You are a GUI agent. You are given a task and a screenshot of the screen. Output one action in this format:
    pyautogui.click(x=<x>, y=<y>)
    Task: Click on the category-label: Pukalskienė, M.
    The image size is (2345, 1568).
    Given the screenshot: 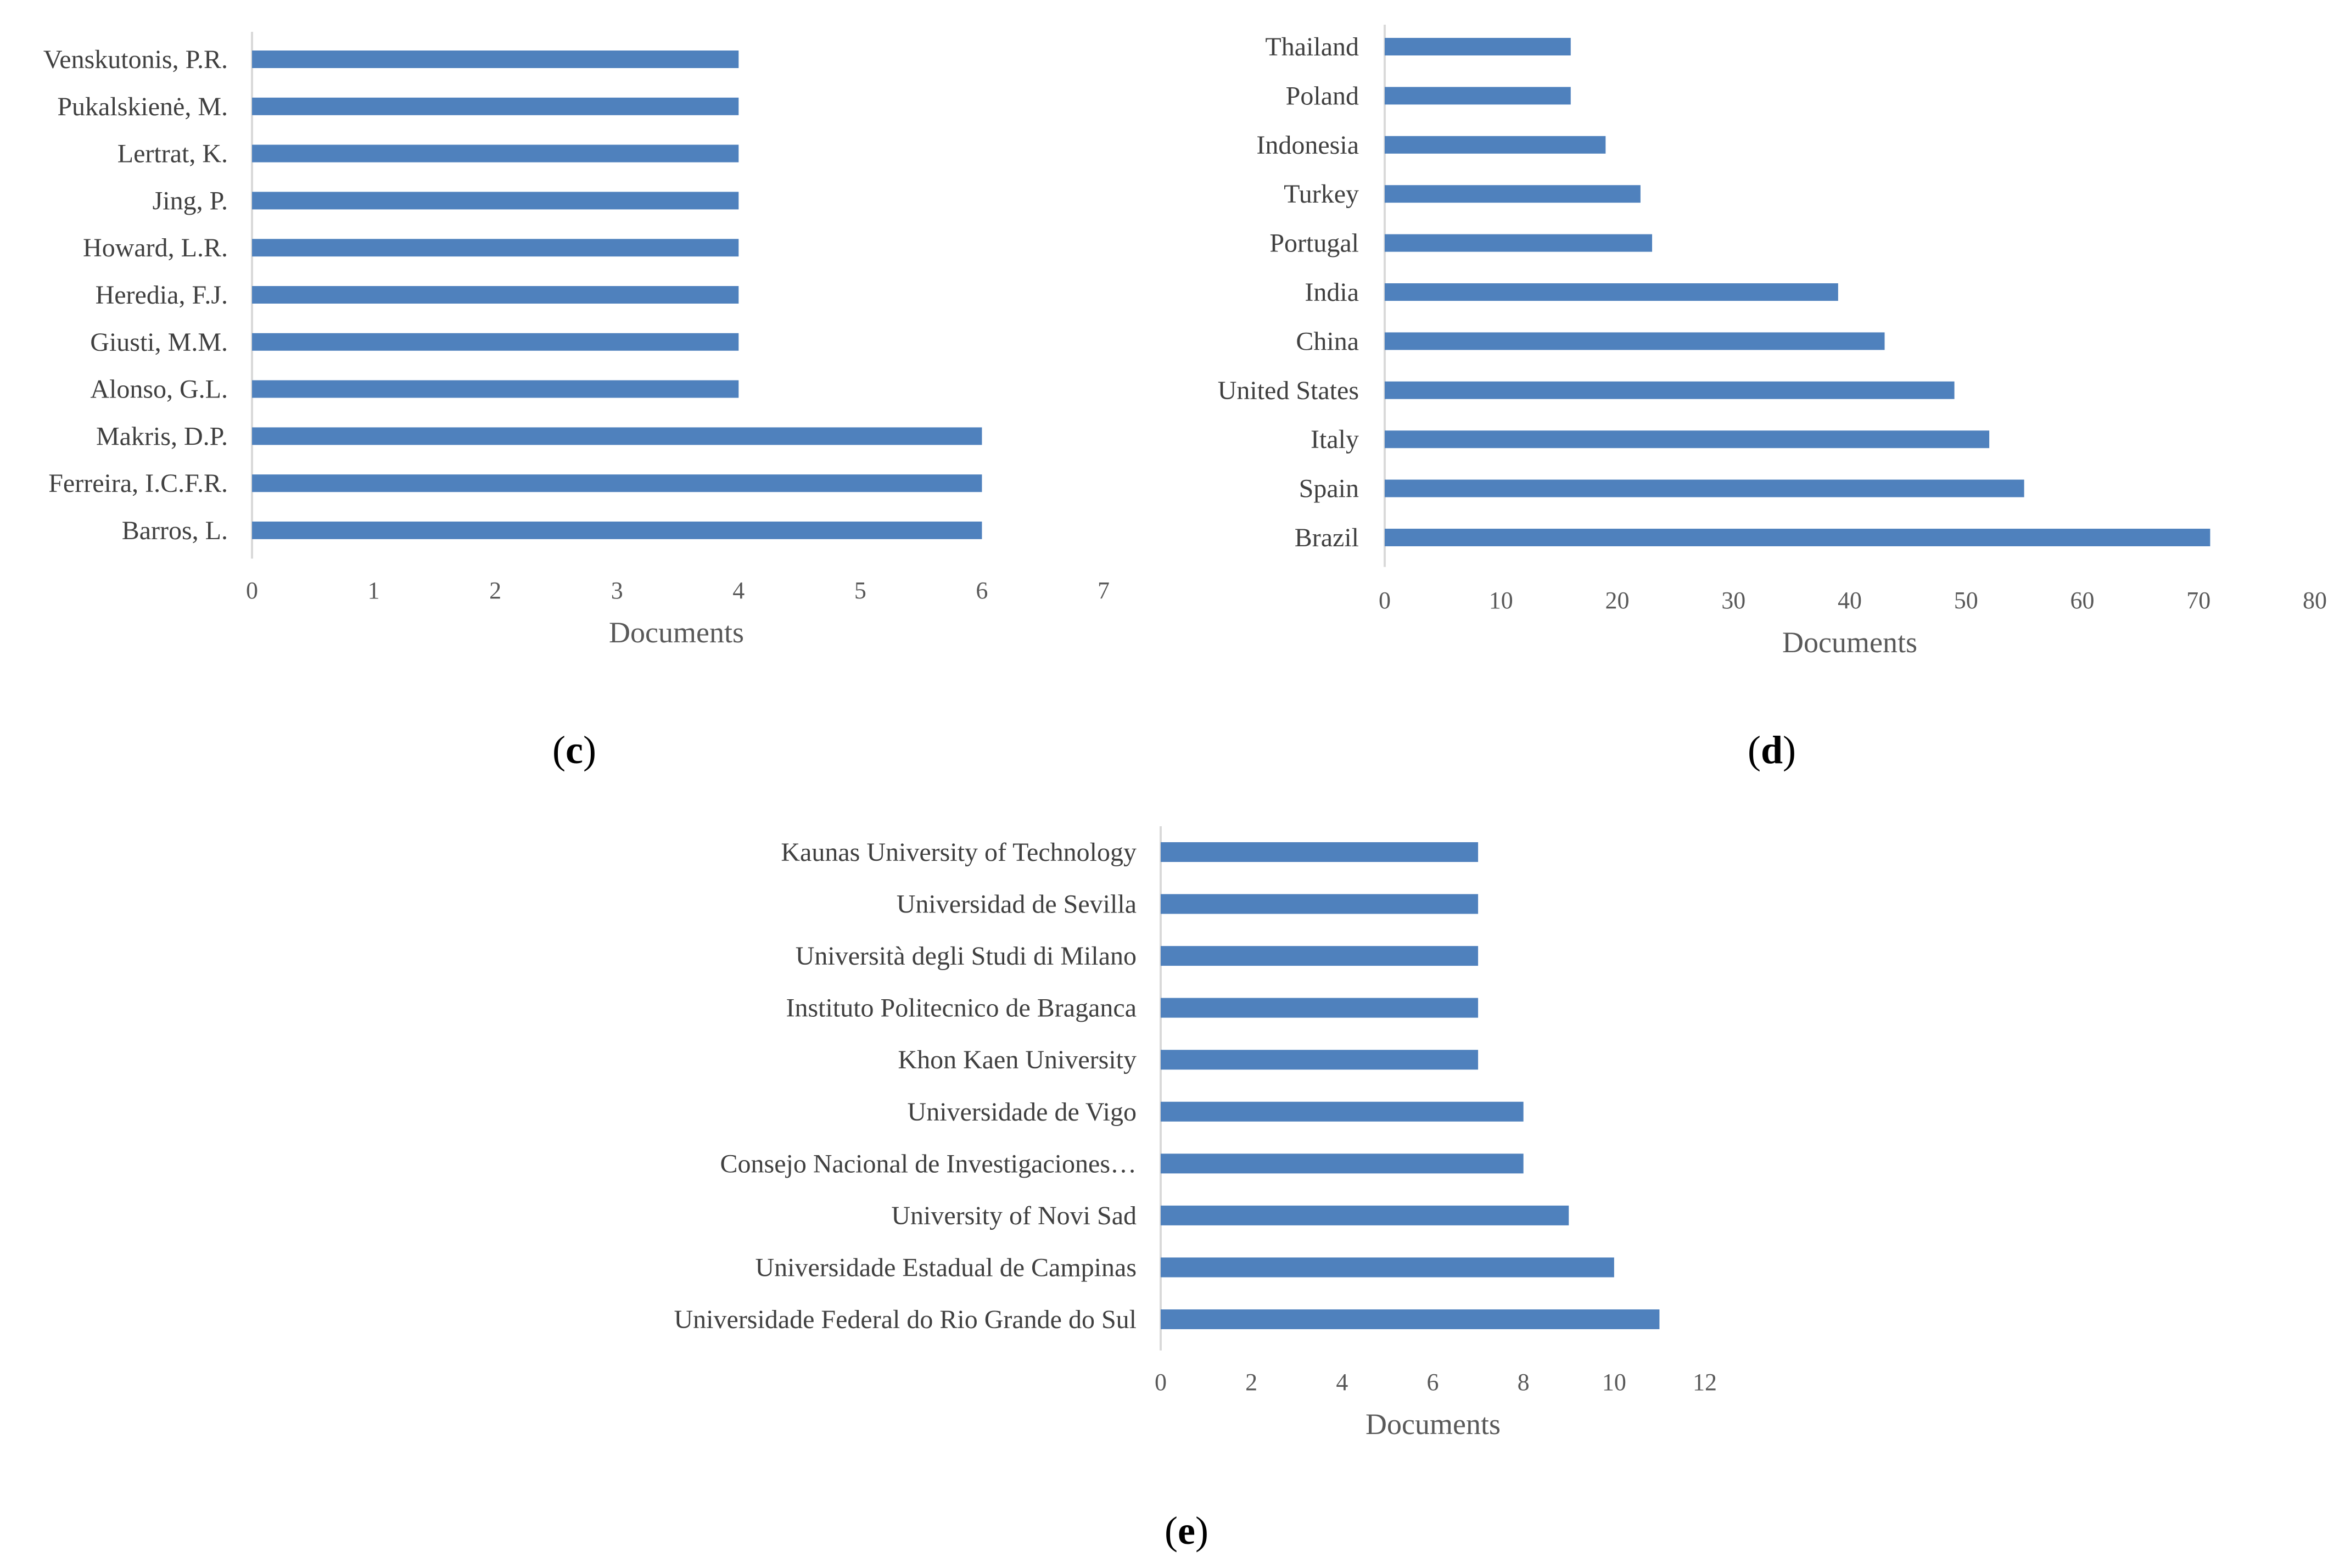 What is the action you would take?
    pyautogui.click(x=142, y=107)
    